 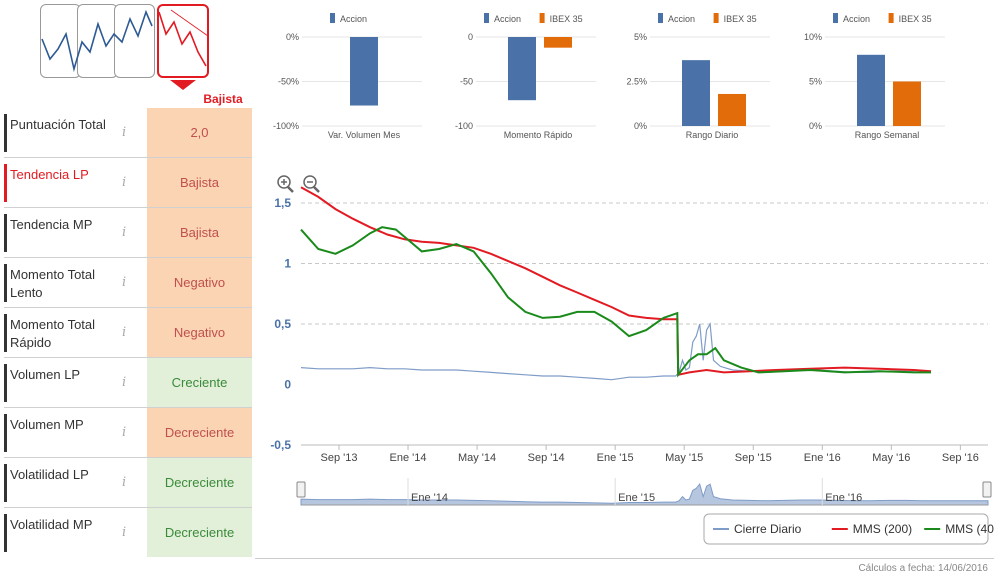 What do you see at coordinates (286, 126) in the screenshot?
I see `y-tick-label: -100%` at bounding box center [286, 126].